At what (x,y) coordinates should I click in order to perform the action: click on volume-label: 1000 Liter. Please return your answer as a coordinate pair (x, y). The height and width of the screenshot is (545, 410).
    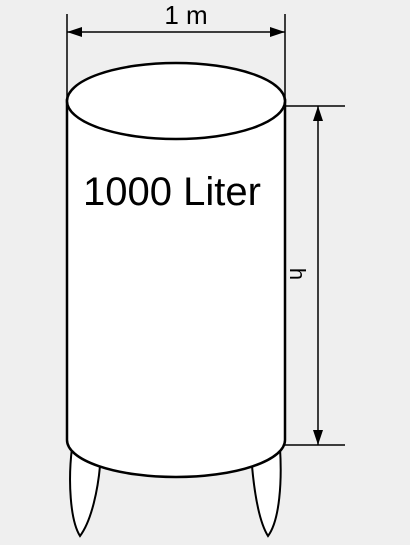
    Looking at the image, I should click on (172, 192).